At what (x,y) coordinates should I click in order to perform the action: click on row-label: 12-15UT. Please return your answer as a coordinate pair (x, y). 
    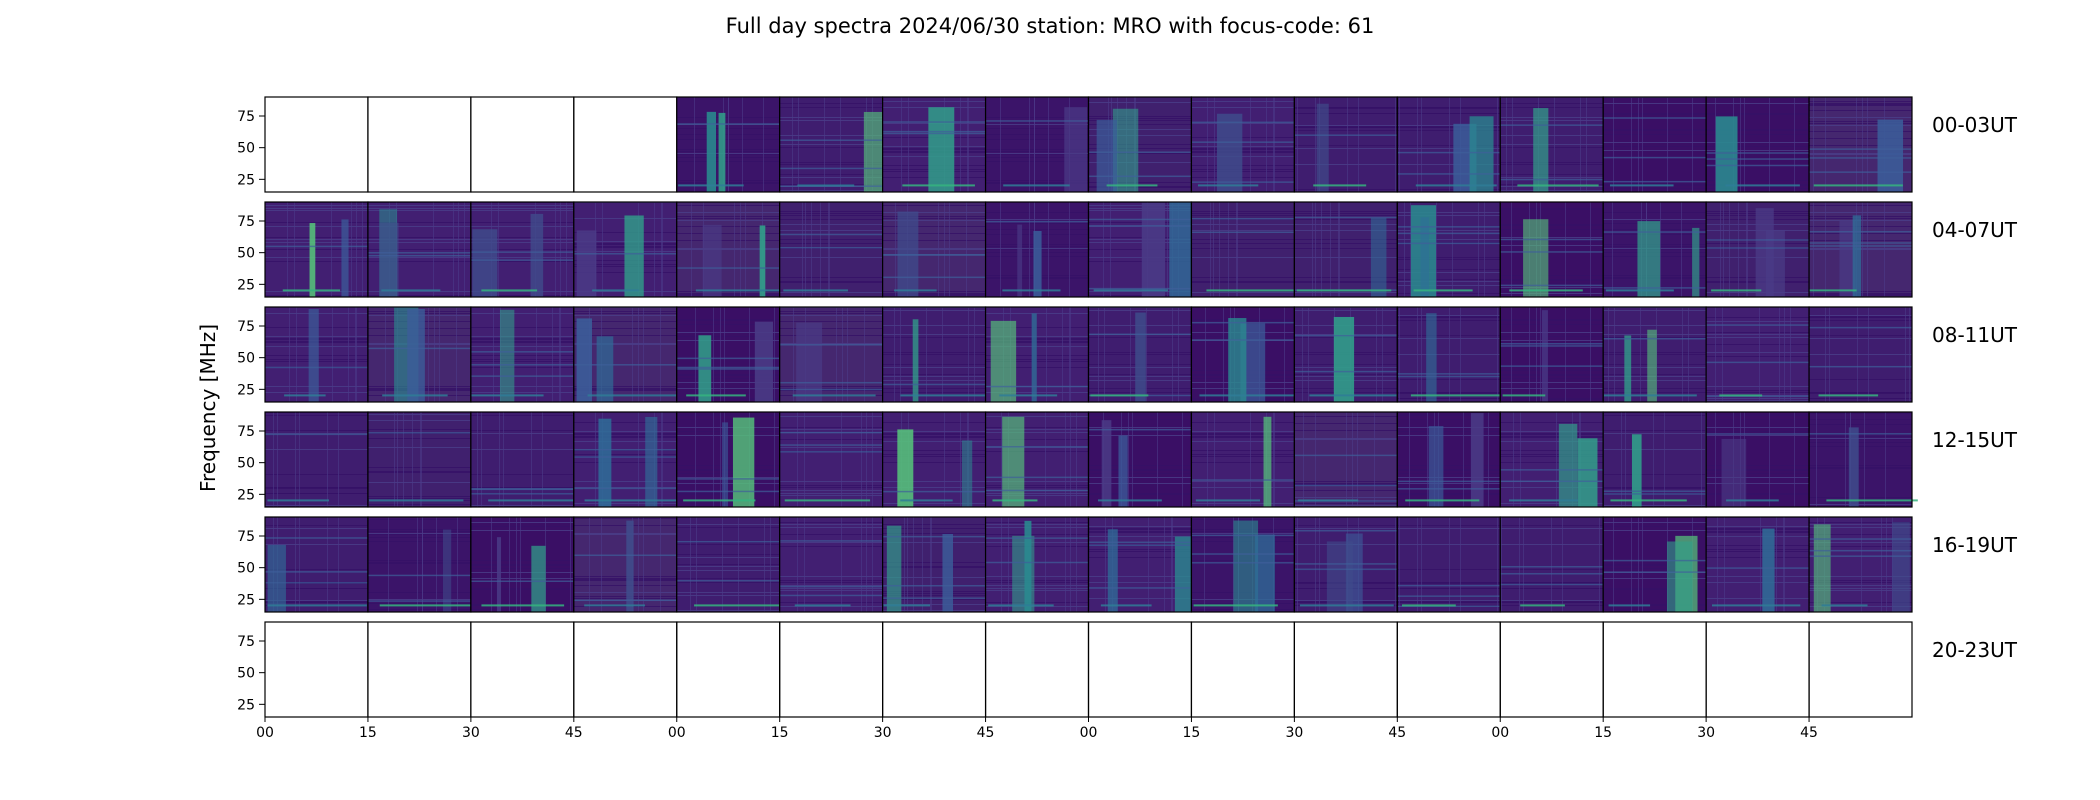
    Looking at the image, I should click on (1975, 440).